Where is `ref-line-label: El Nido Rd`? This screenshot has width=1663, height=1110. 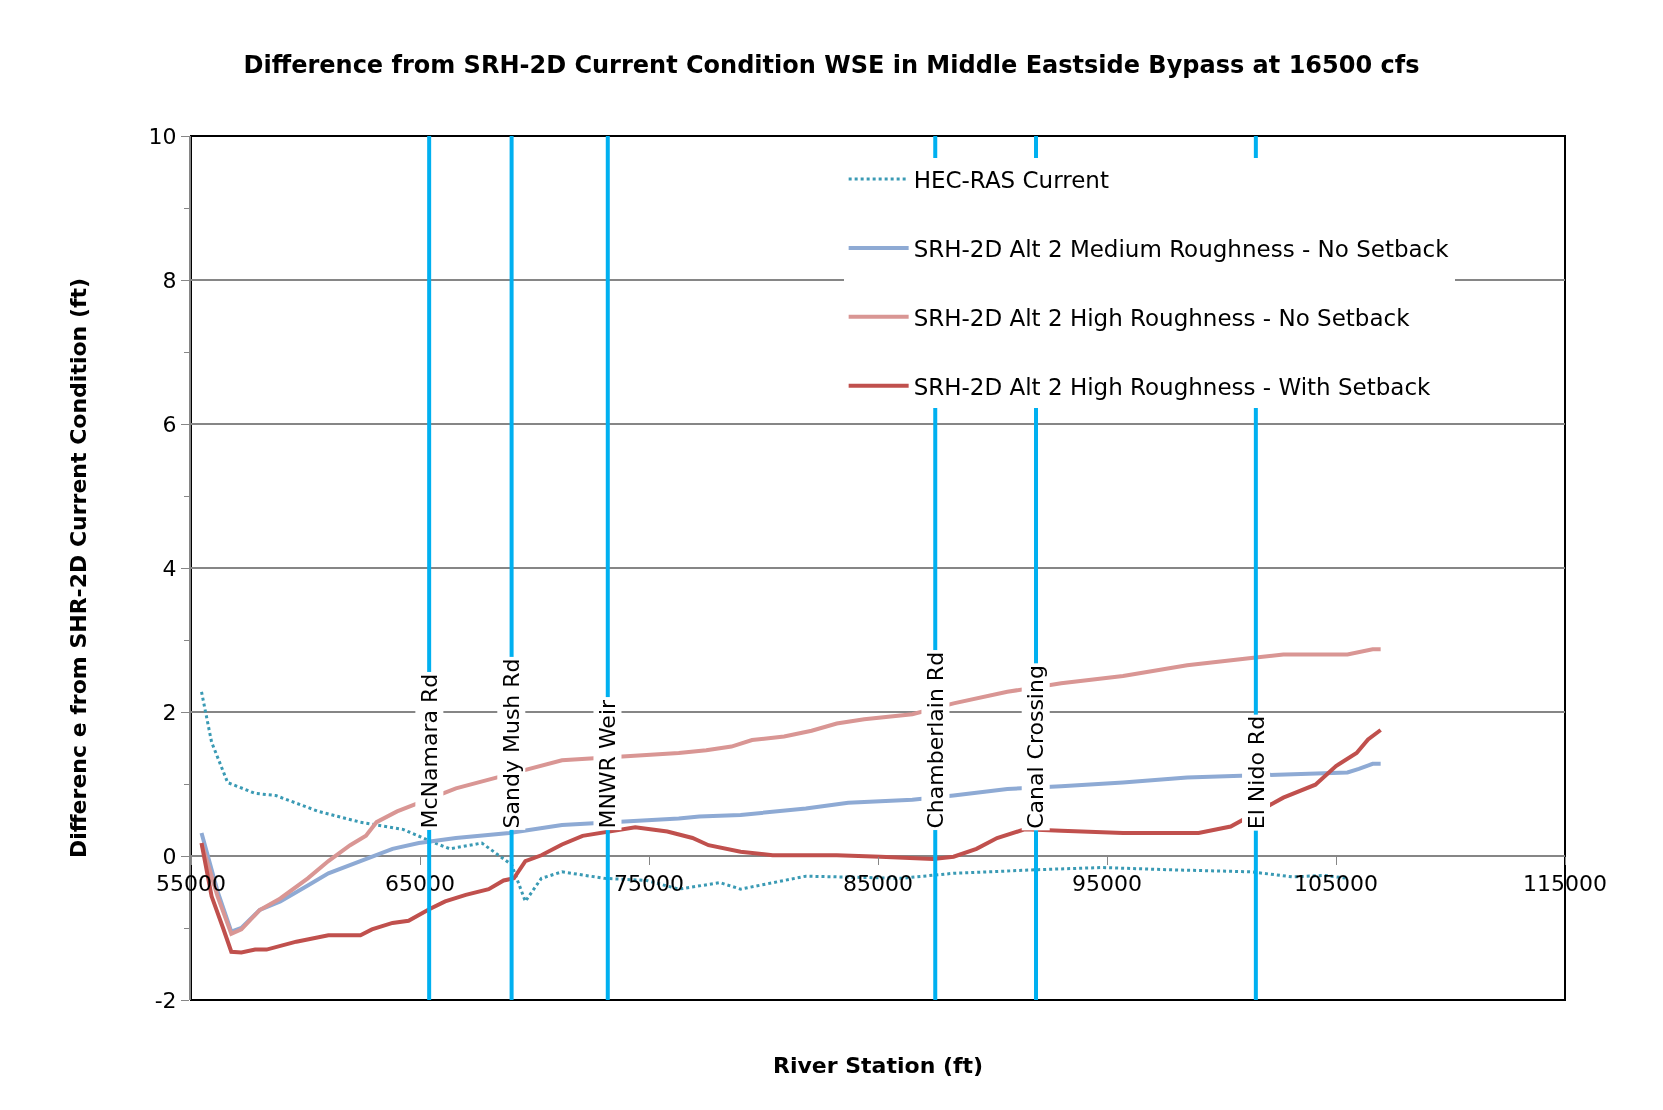
ref-line-label: El Nido Rd is located at coordinates (1256, 772).